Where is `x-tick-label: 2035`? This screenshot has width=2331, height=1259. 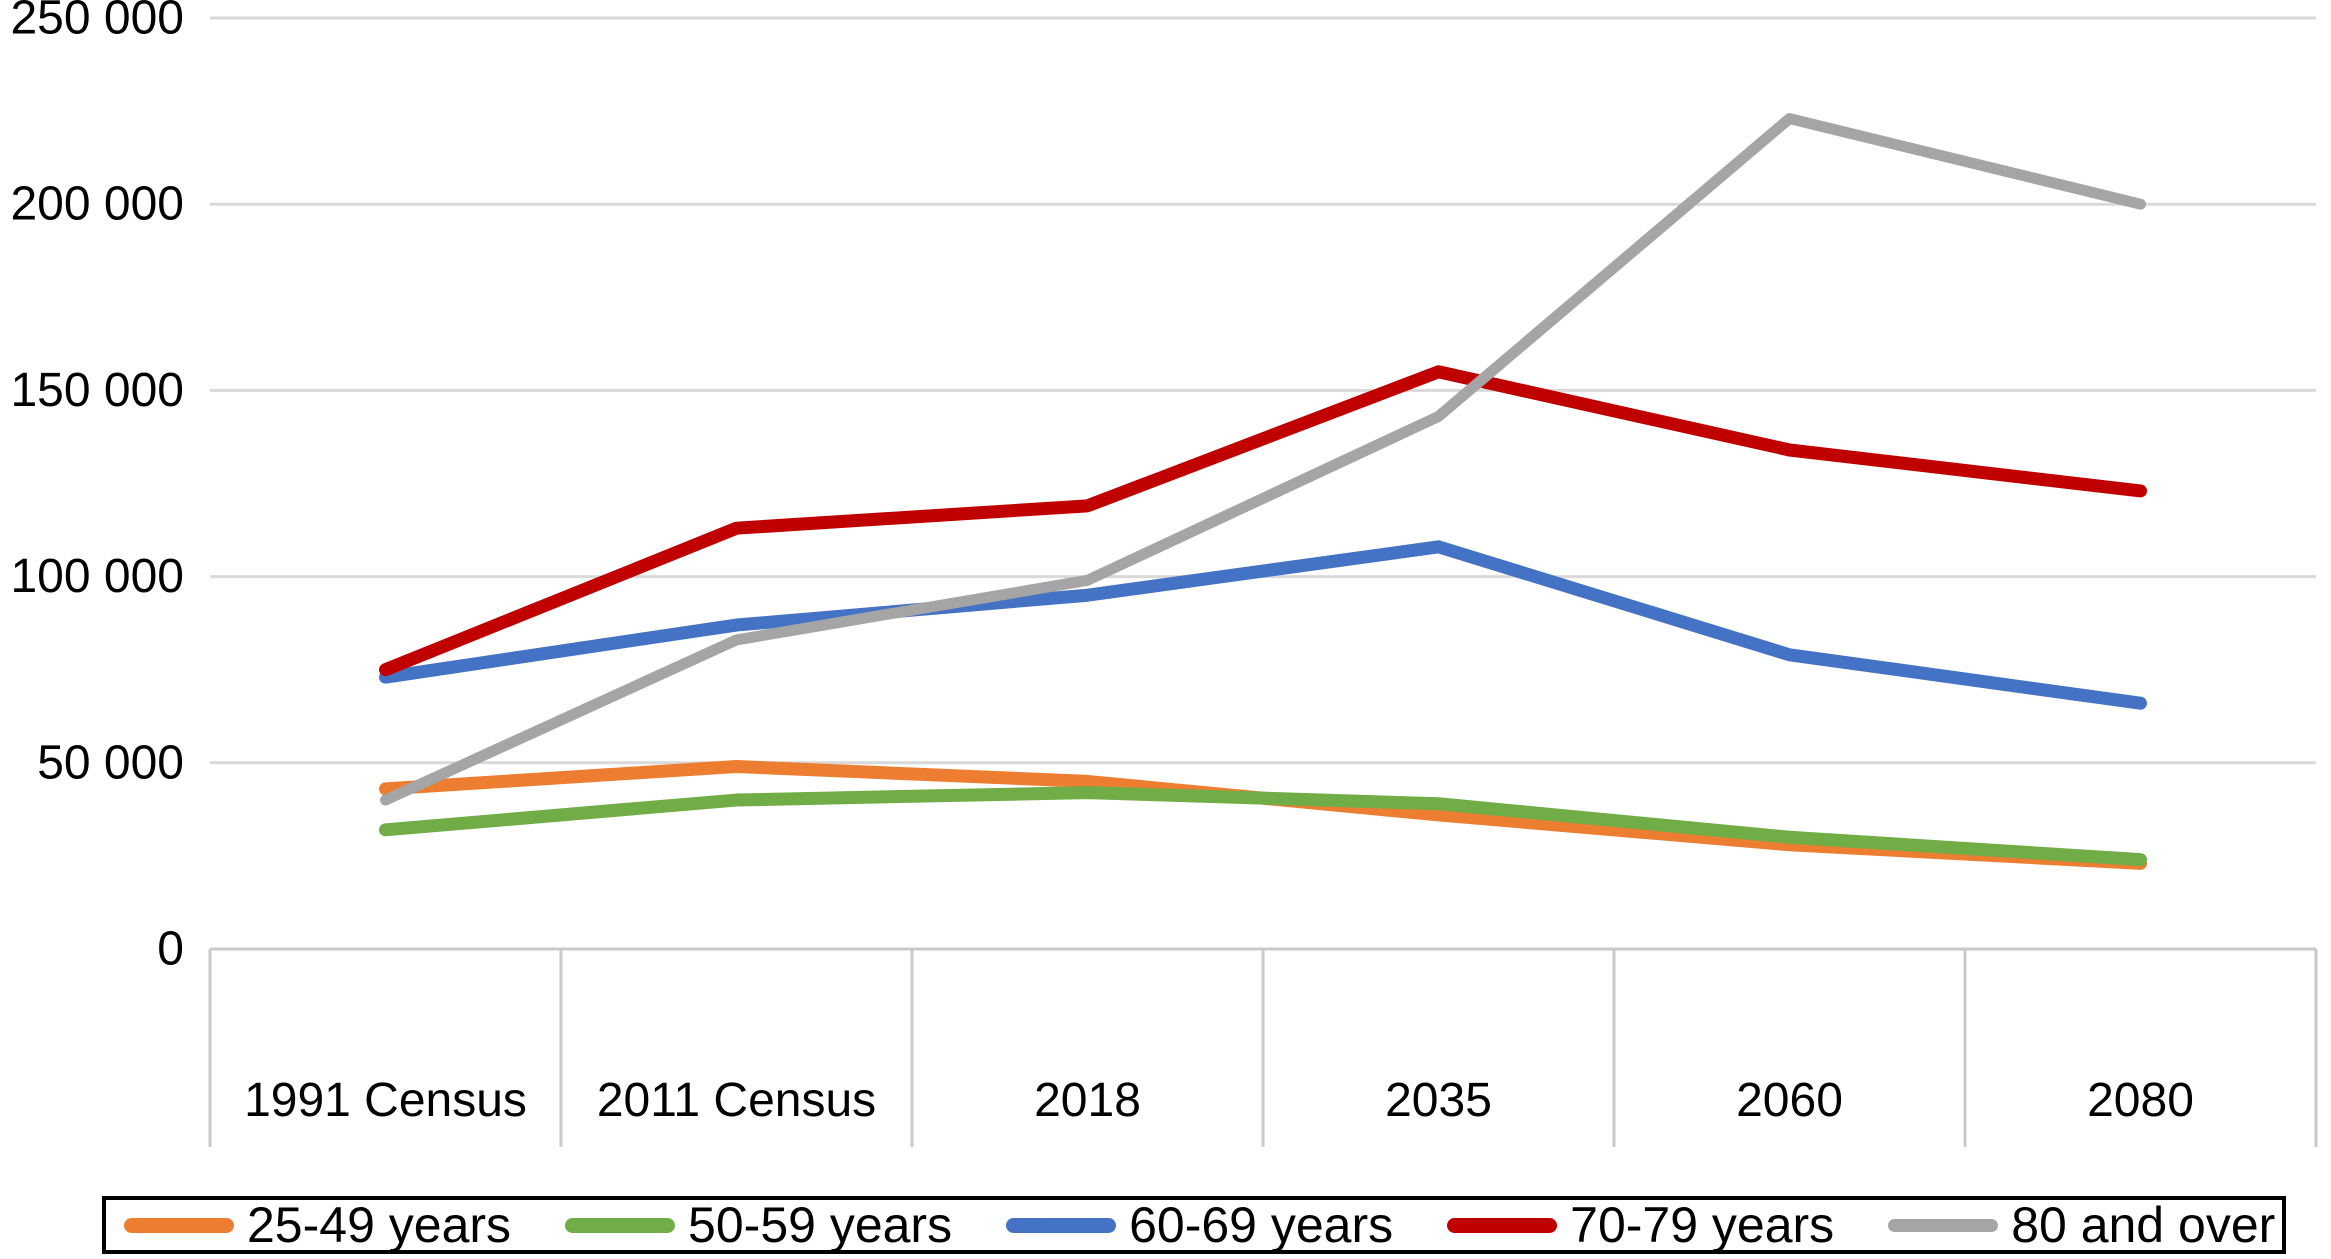
x-tick-label: 2035 is located at coordinates (1438, 1100).